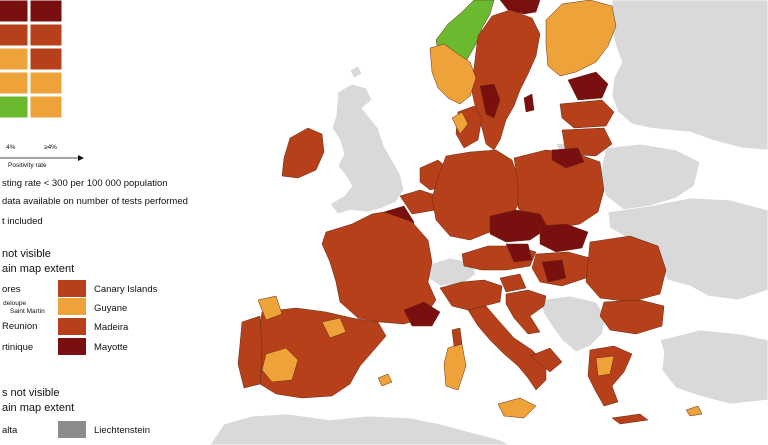 This screenshot has width=768, height=445. What do you see at coordinates (72, 346) in the screenshot?
I see `swatch-mayotte` at bounding box center [72, 346].